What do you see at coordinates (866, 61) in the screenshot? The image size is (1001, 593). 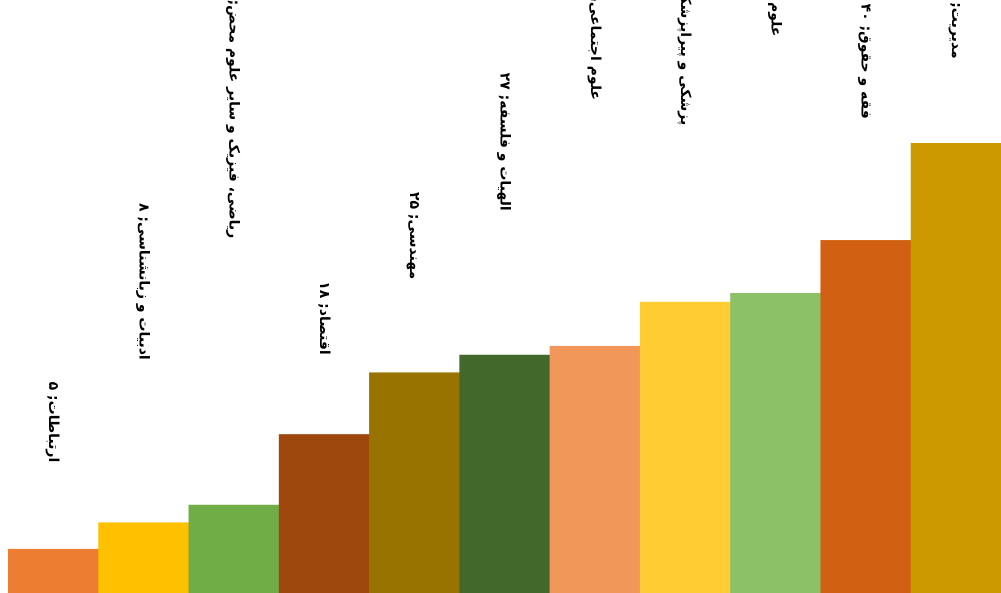 I see `data-label-10: فقه و حقوق; ۴۰` at bounding box center [866, 61].